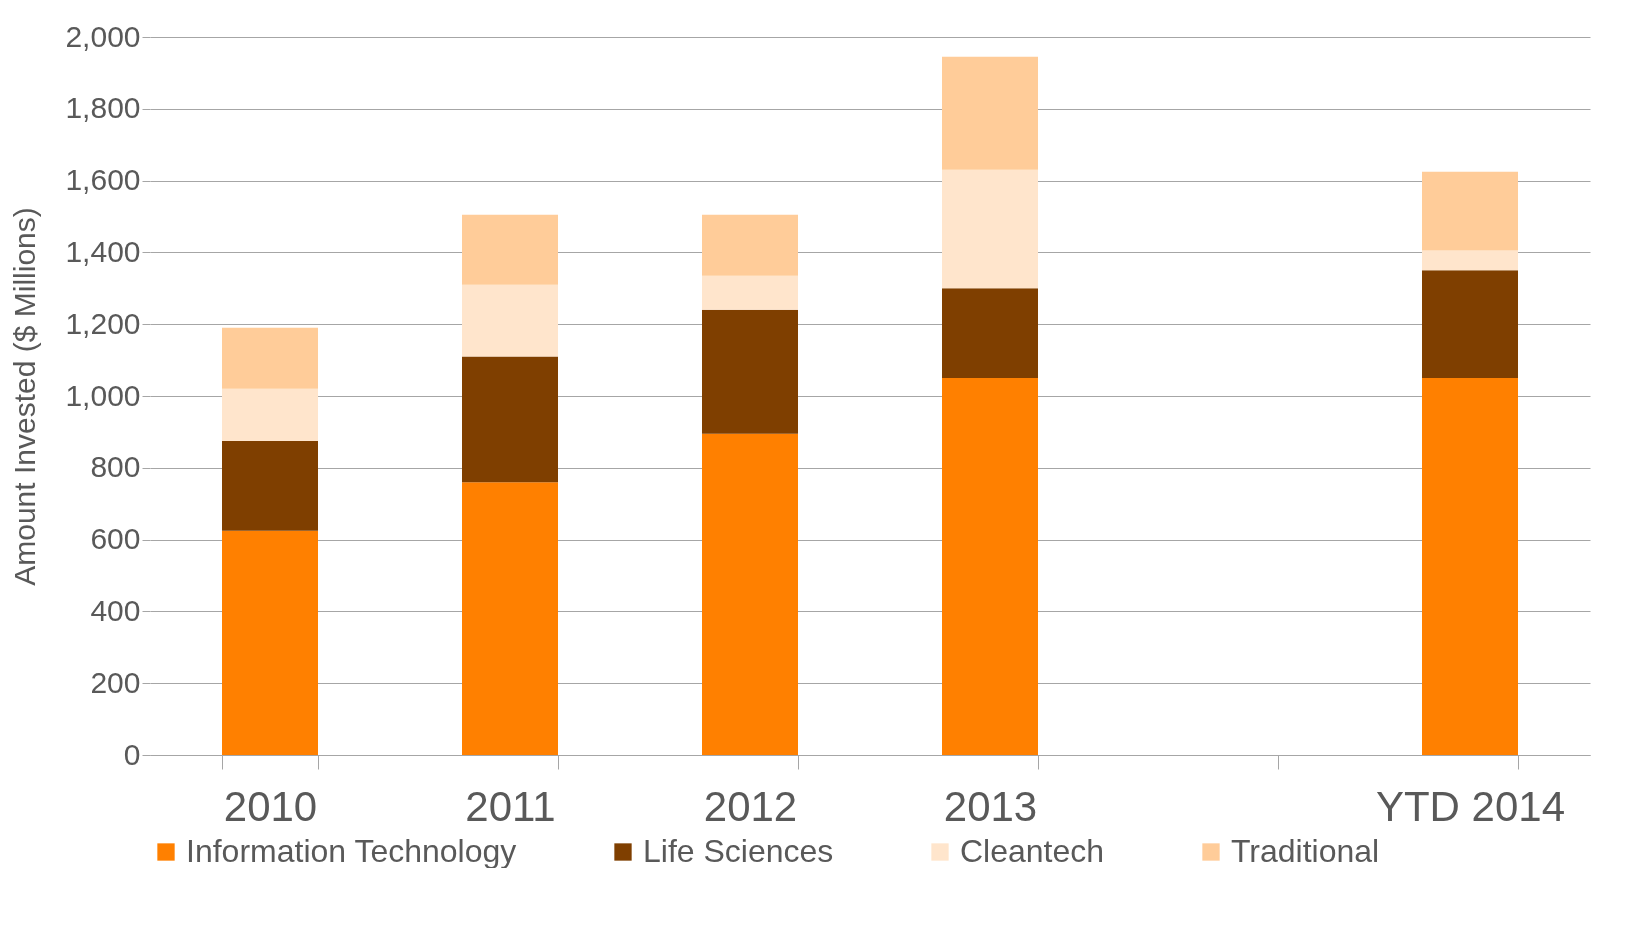  Describe the element at coordinates (738, 851) in the screenshot. I see `legend-label: Life Sciences` at that location.